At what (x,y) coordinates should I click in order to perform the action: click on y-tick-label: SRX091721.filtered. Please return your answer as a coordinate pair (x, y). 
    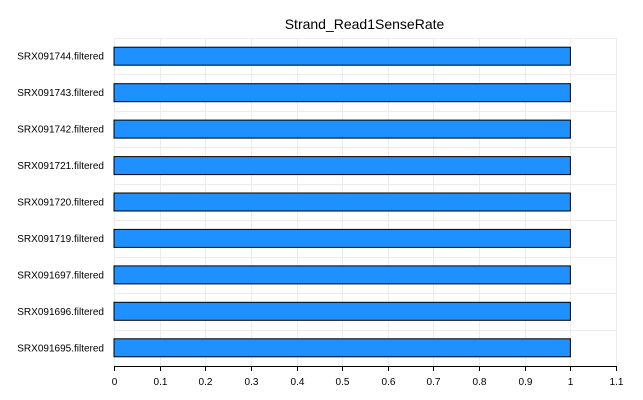
    Looking at the image, I should click on (60, 166).